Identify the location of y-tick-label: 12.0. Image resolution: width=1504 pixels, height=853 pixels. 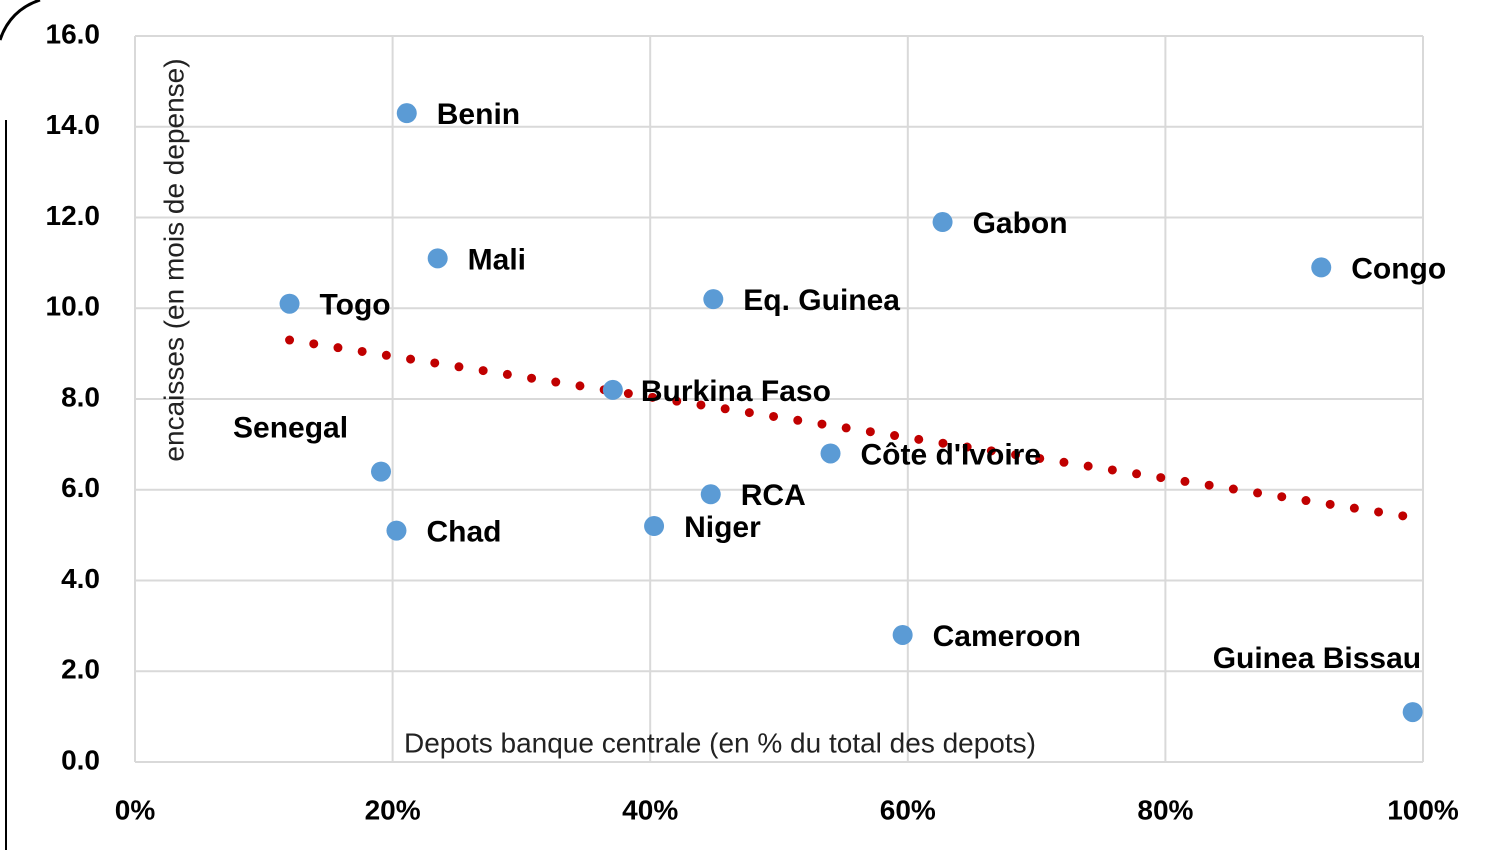
(73, 215).